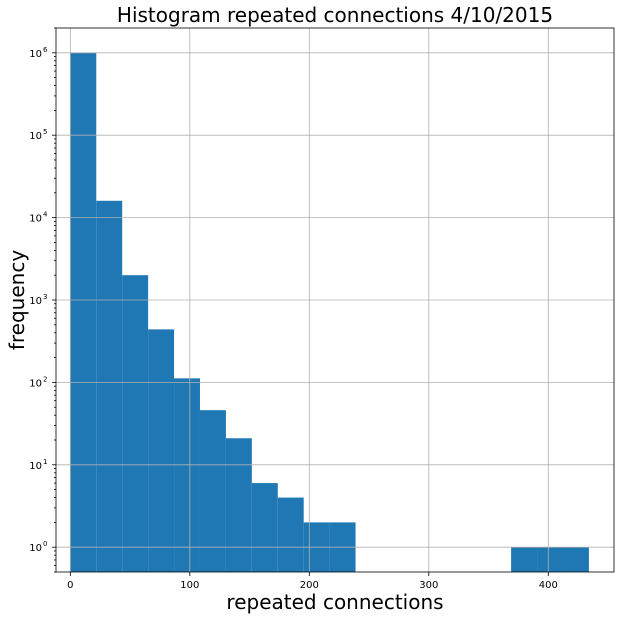 The image size is (621, 619). What do you see at coordinates (334, 602) in the screenshot?
I see `x-axis-label: repeated connections` at bounding box center [334, 602].